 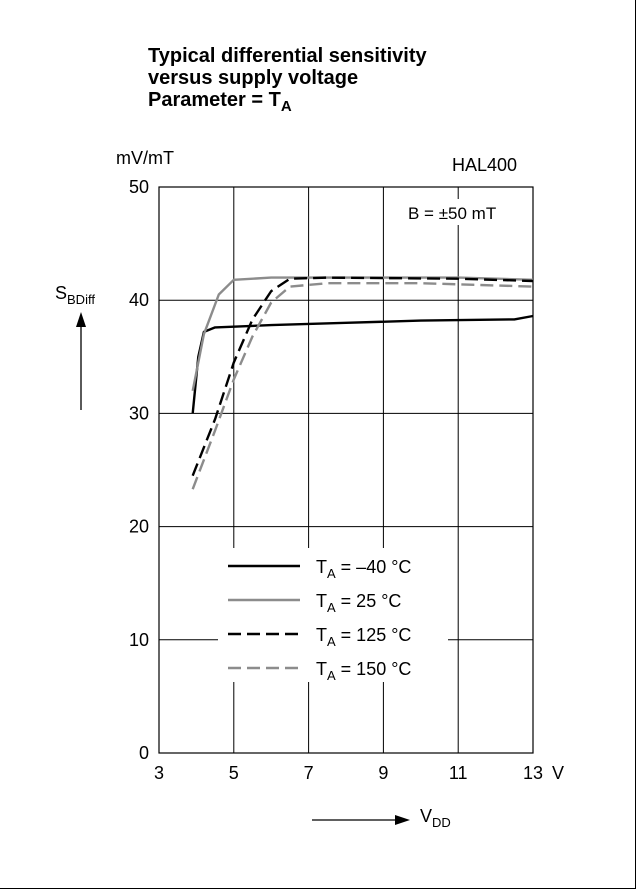 What do you see at coordinates (358, 603) in the screenshot?
I see `legend-label-2: TA = 25 °C` at bounding box center [358, 603].